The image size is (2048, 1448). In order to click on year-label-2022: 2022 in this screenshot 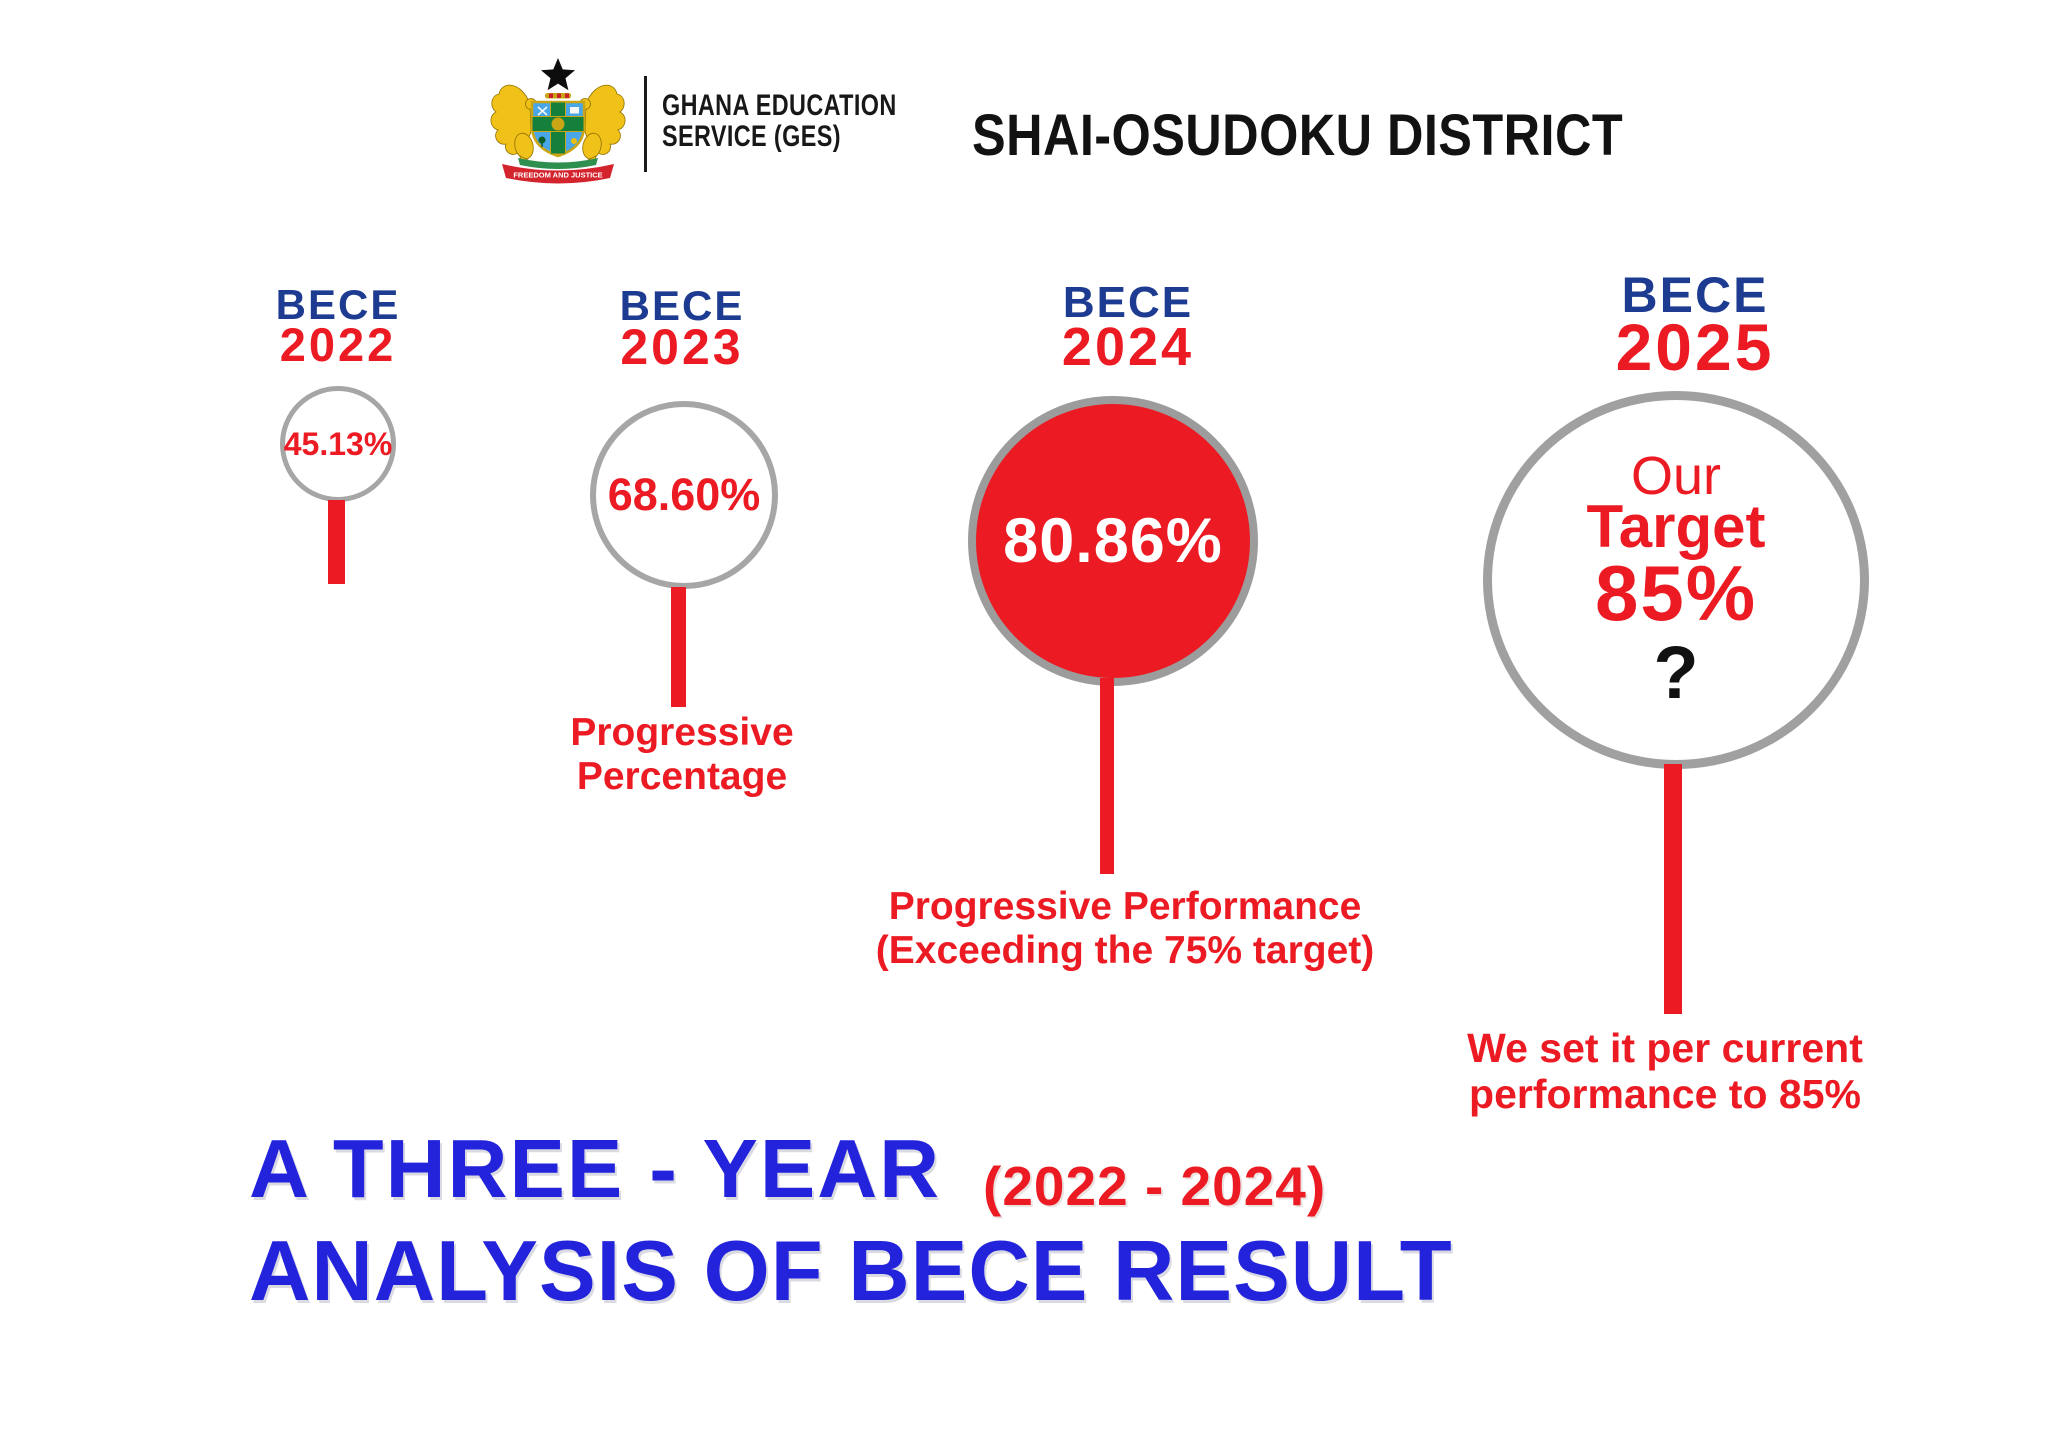, I will do `click(338, 344)`.